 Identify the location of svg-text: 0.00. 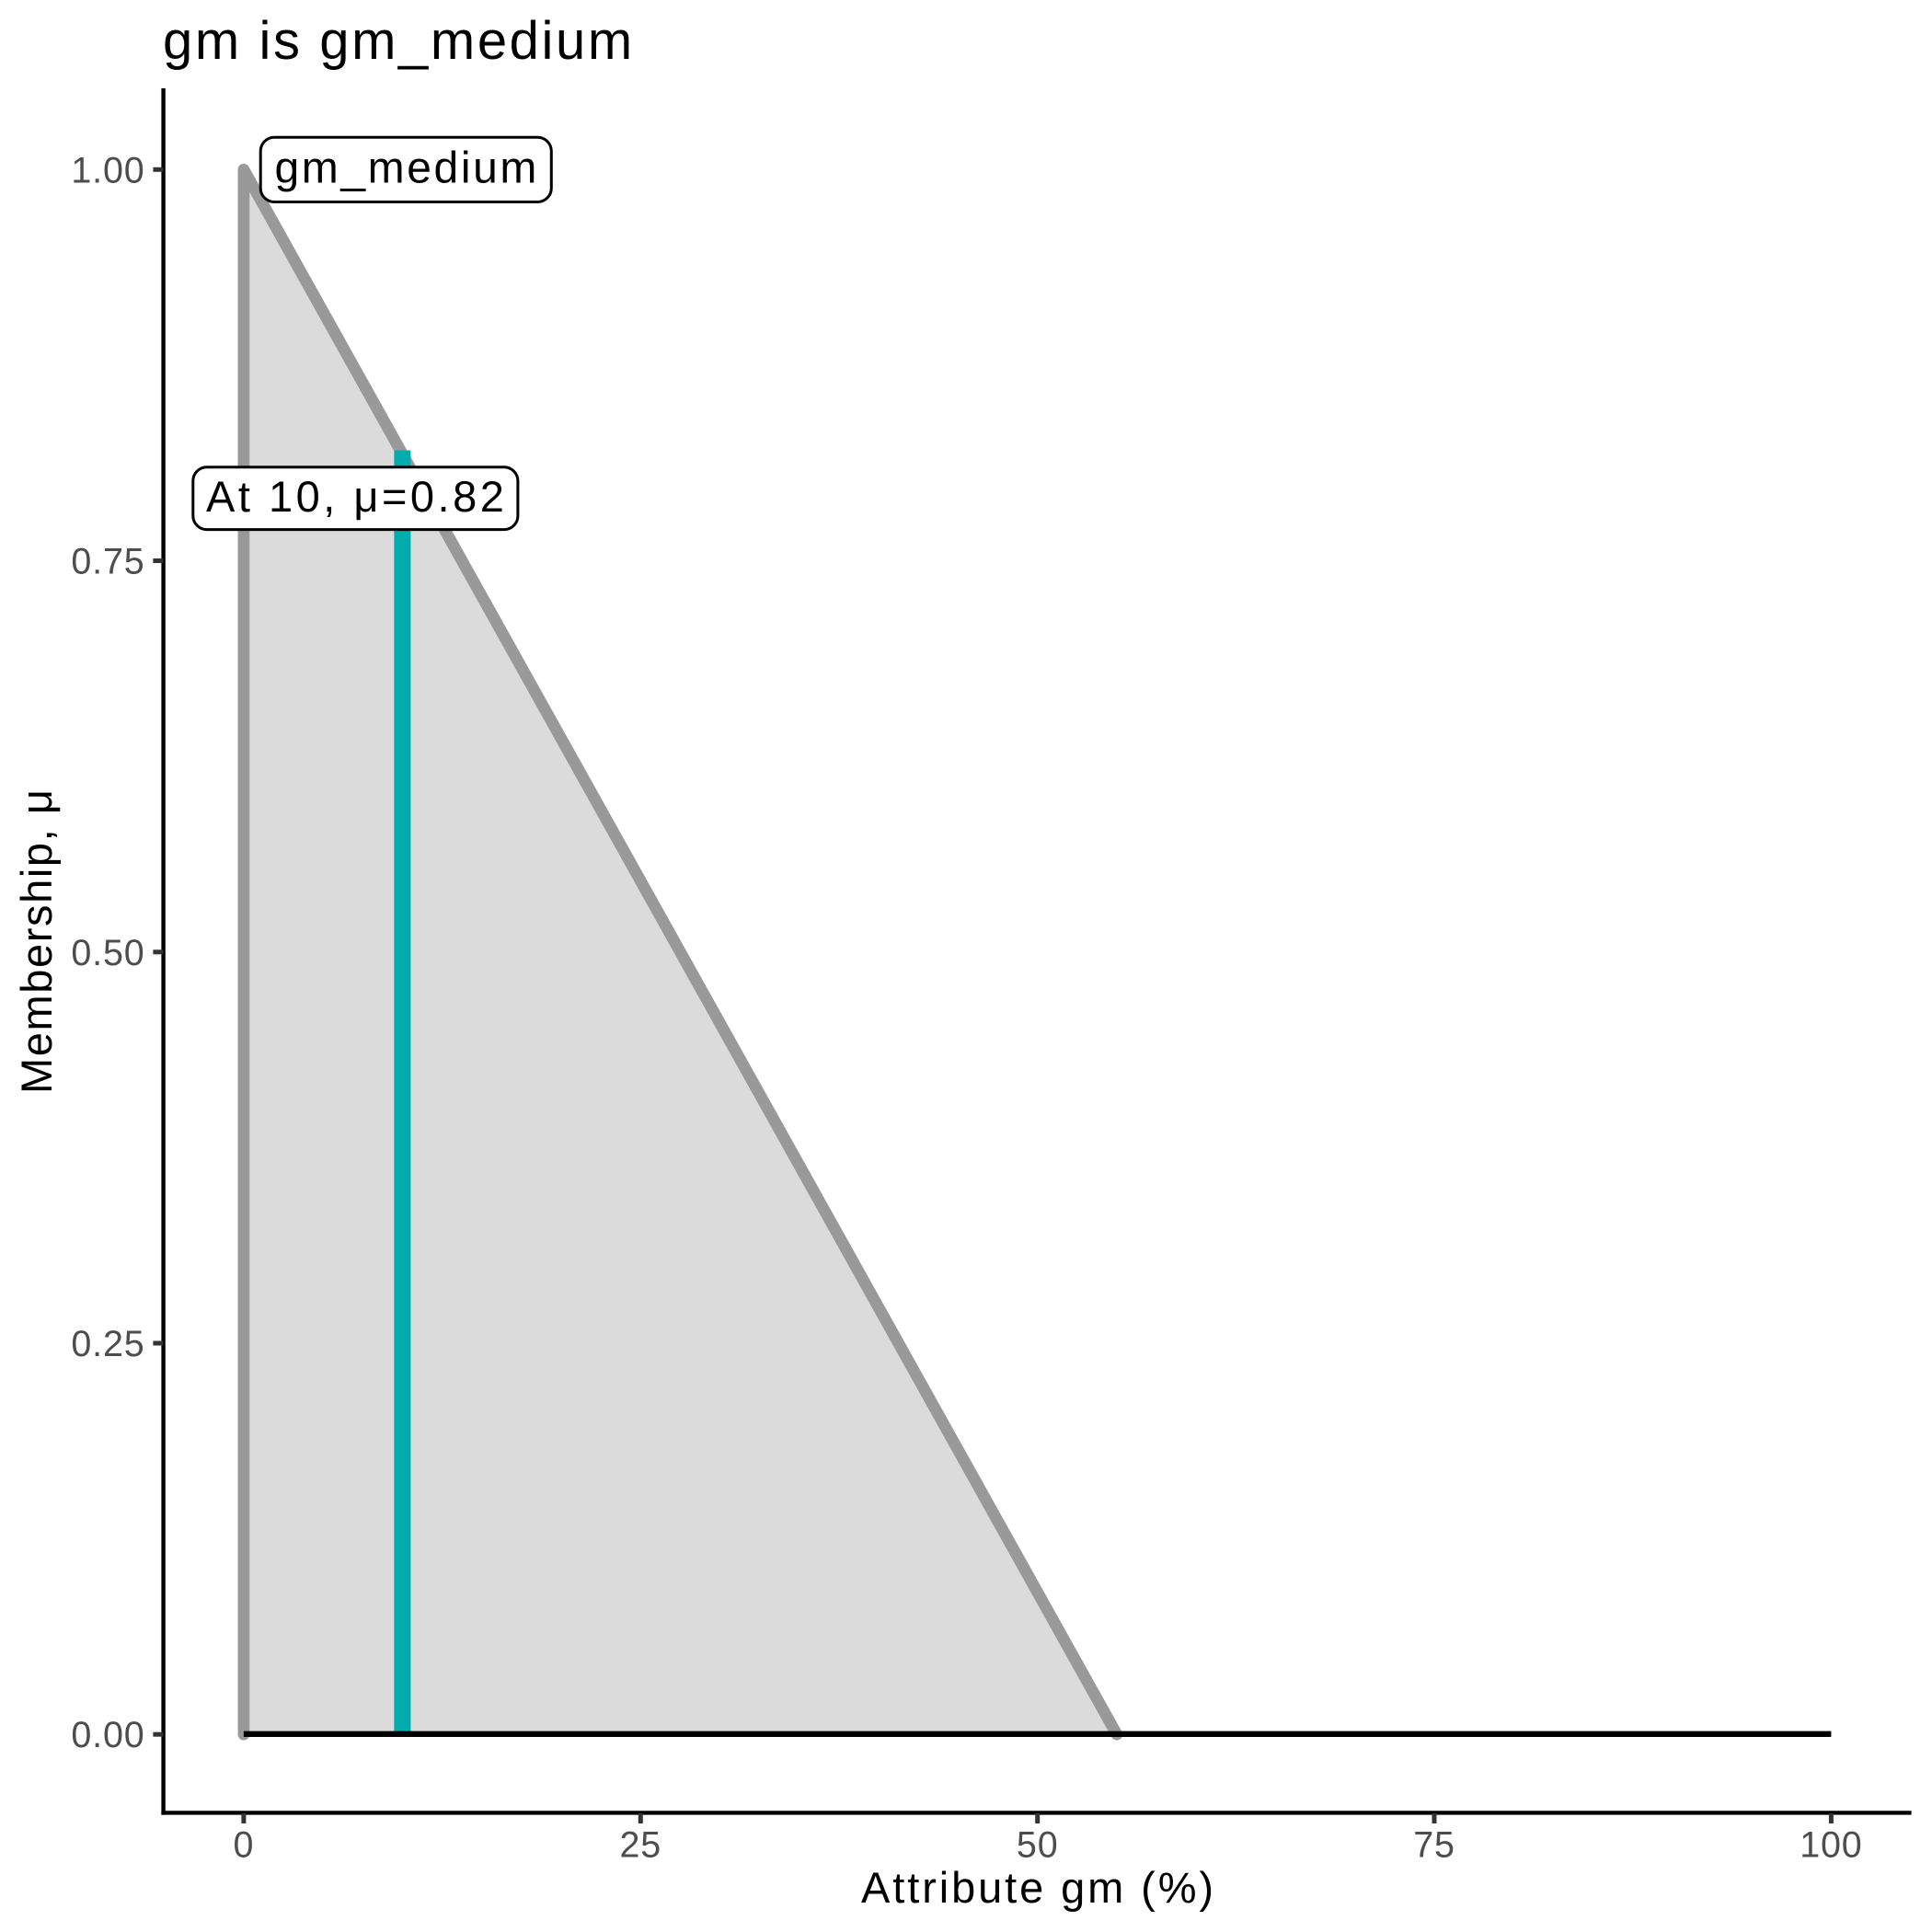
(107, 1735).